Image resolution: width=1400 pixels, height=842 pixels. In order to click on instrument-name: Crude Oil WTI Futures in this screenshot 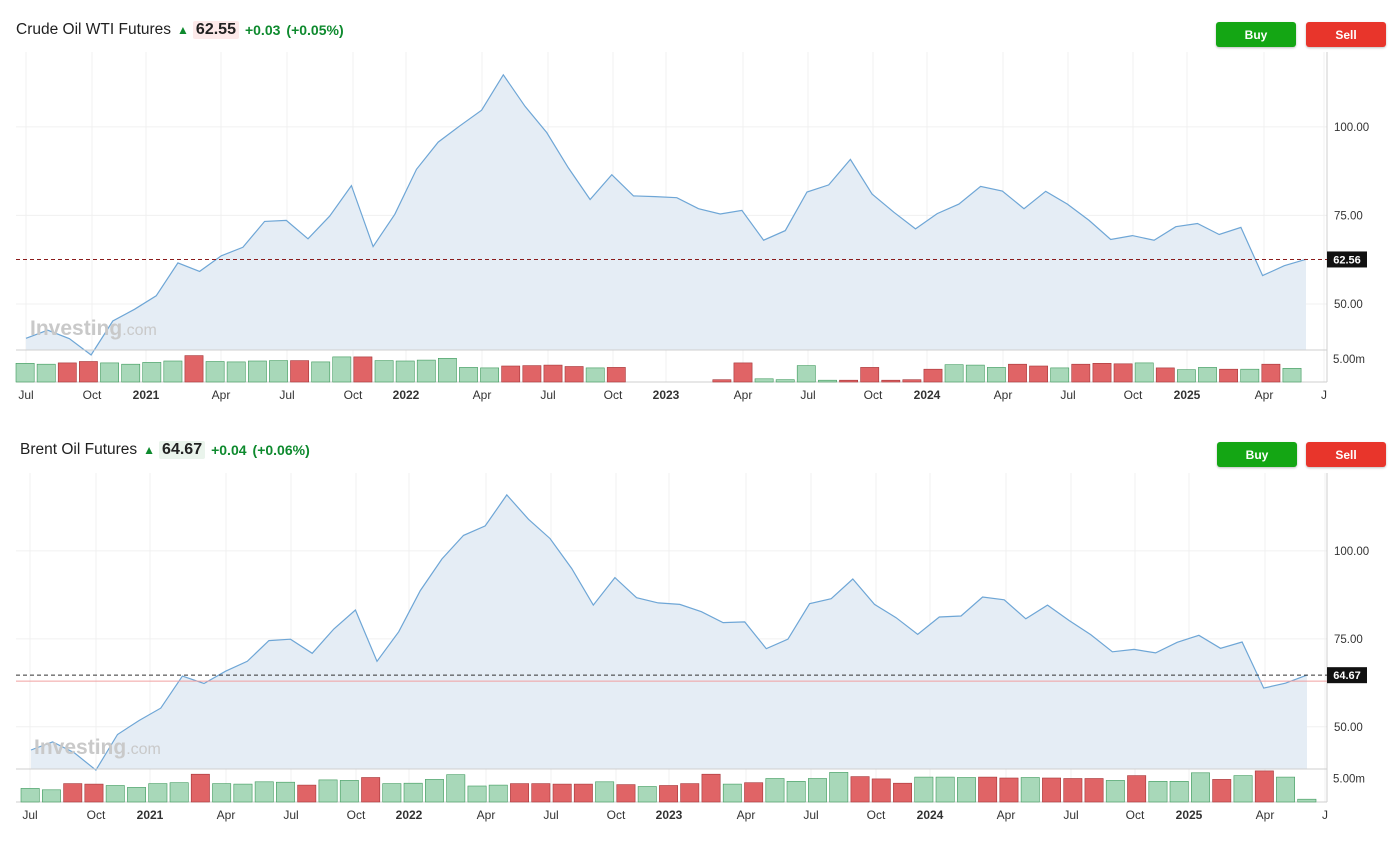, I will do `click(94, 29)`.